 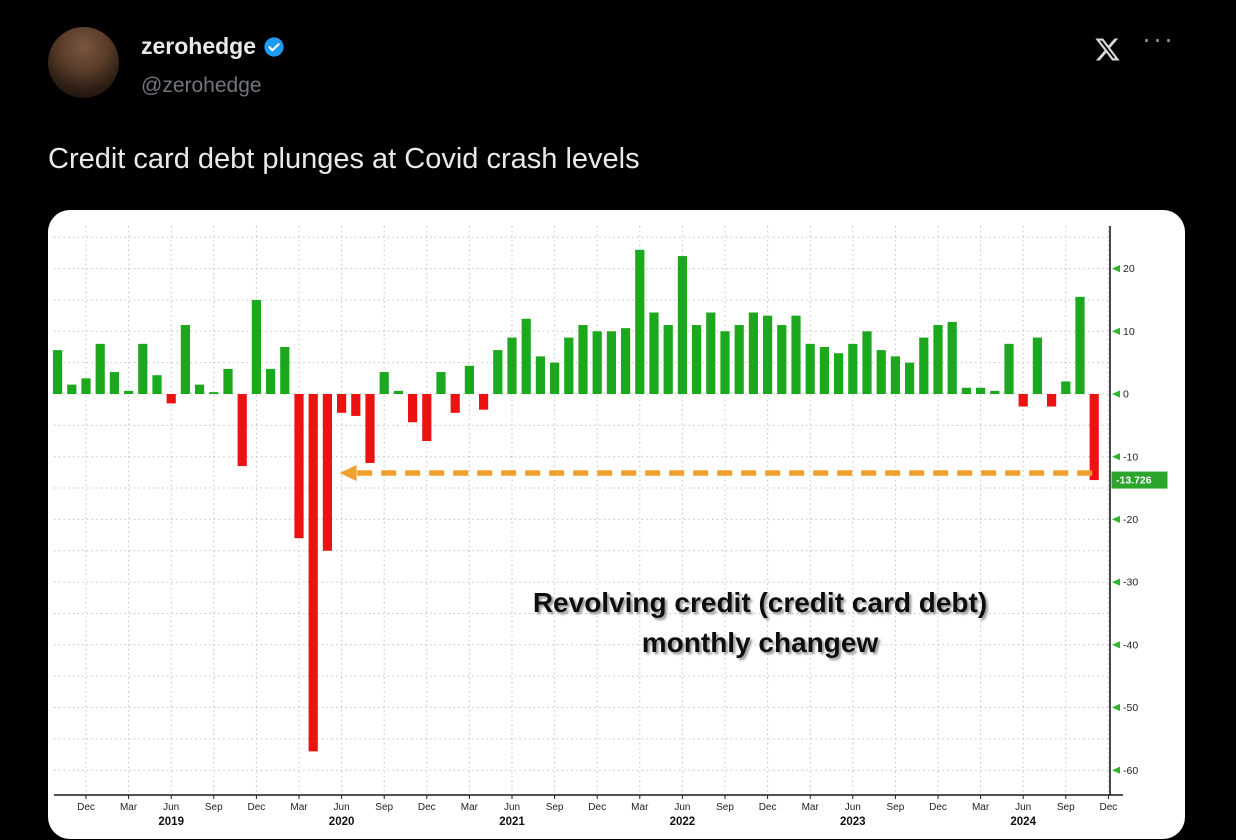 What do you see at coordinates (716, 473) in the screenshot?
I see `comparison-arrow` at bounding box center [716, 473].